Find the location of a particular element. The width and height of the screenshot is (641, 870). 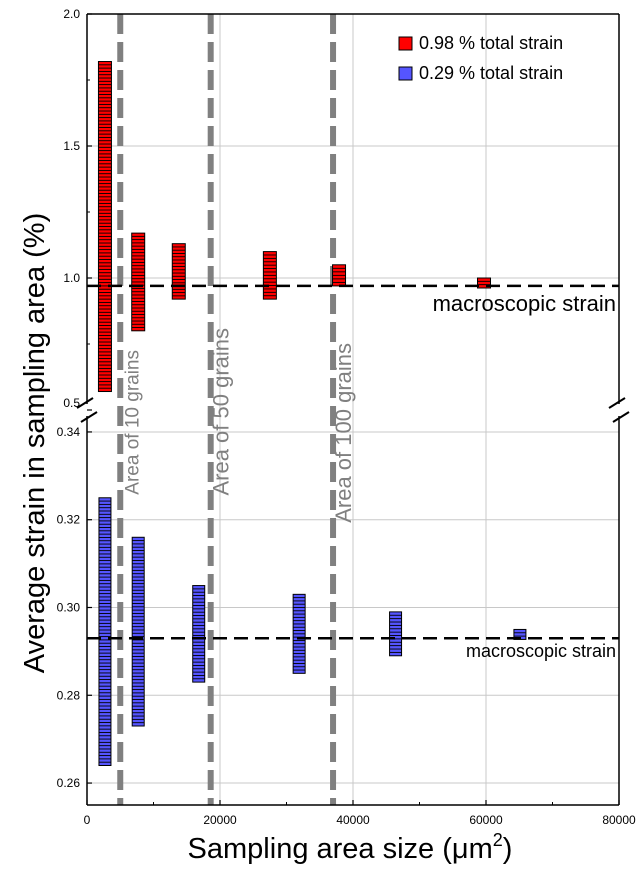

x-tick-label: 60000 is located at coordinates (486, 820).